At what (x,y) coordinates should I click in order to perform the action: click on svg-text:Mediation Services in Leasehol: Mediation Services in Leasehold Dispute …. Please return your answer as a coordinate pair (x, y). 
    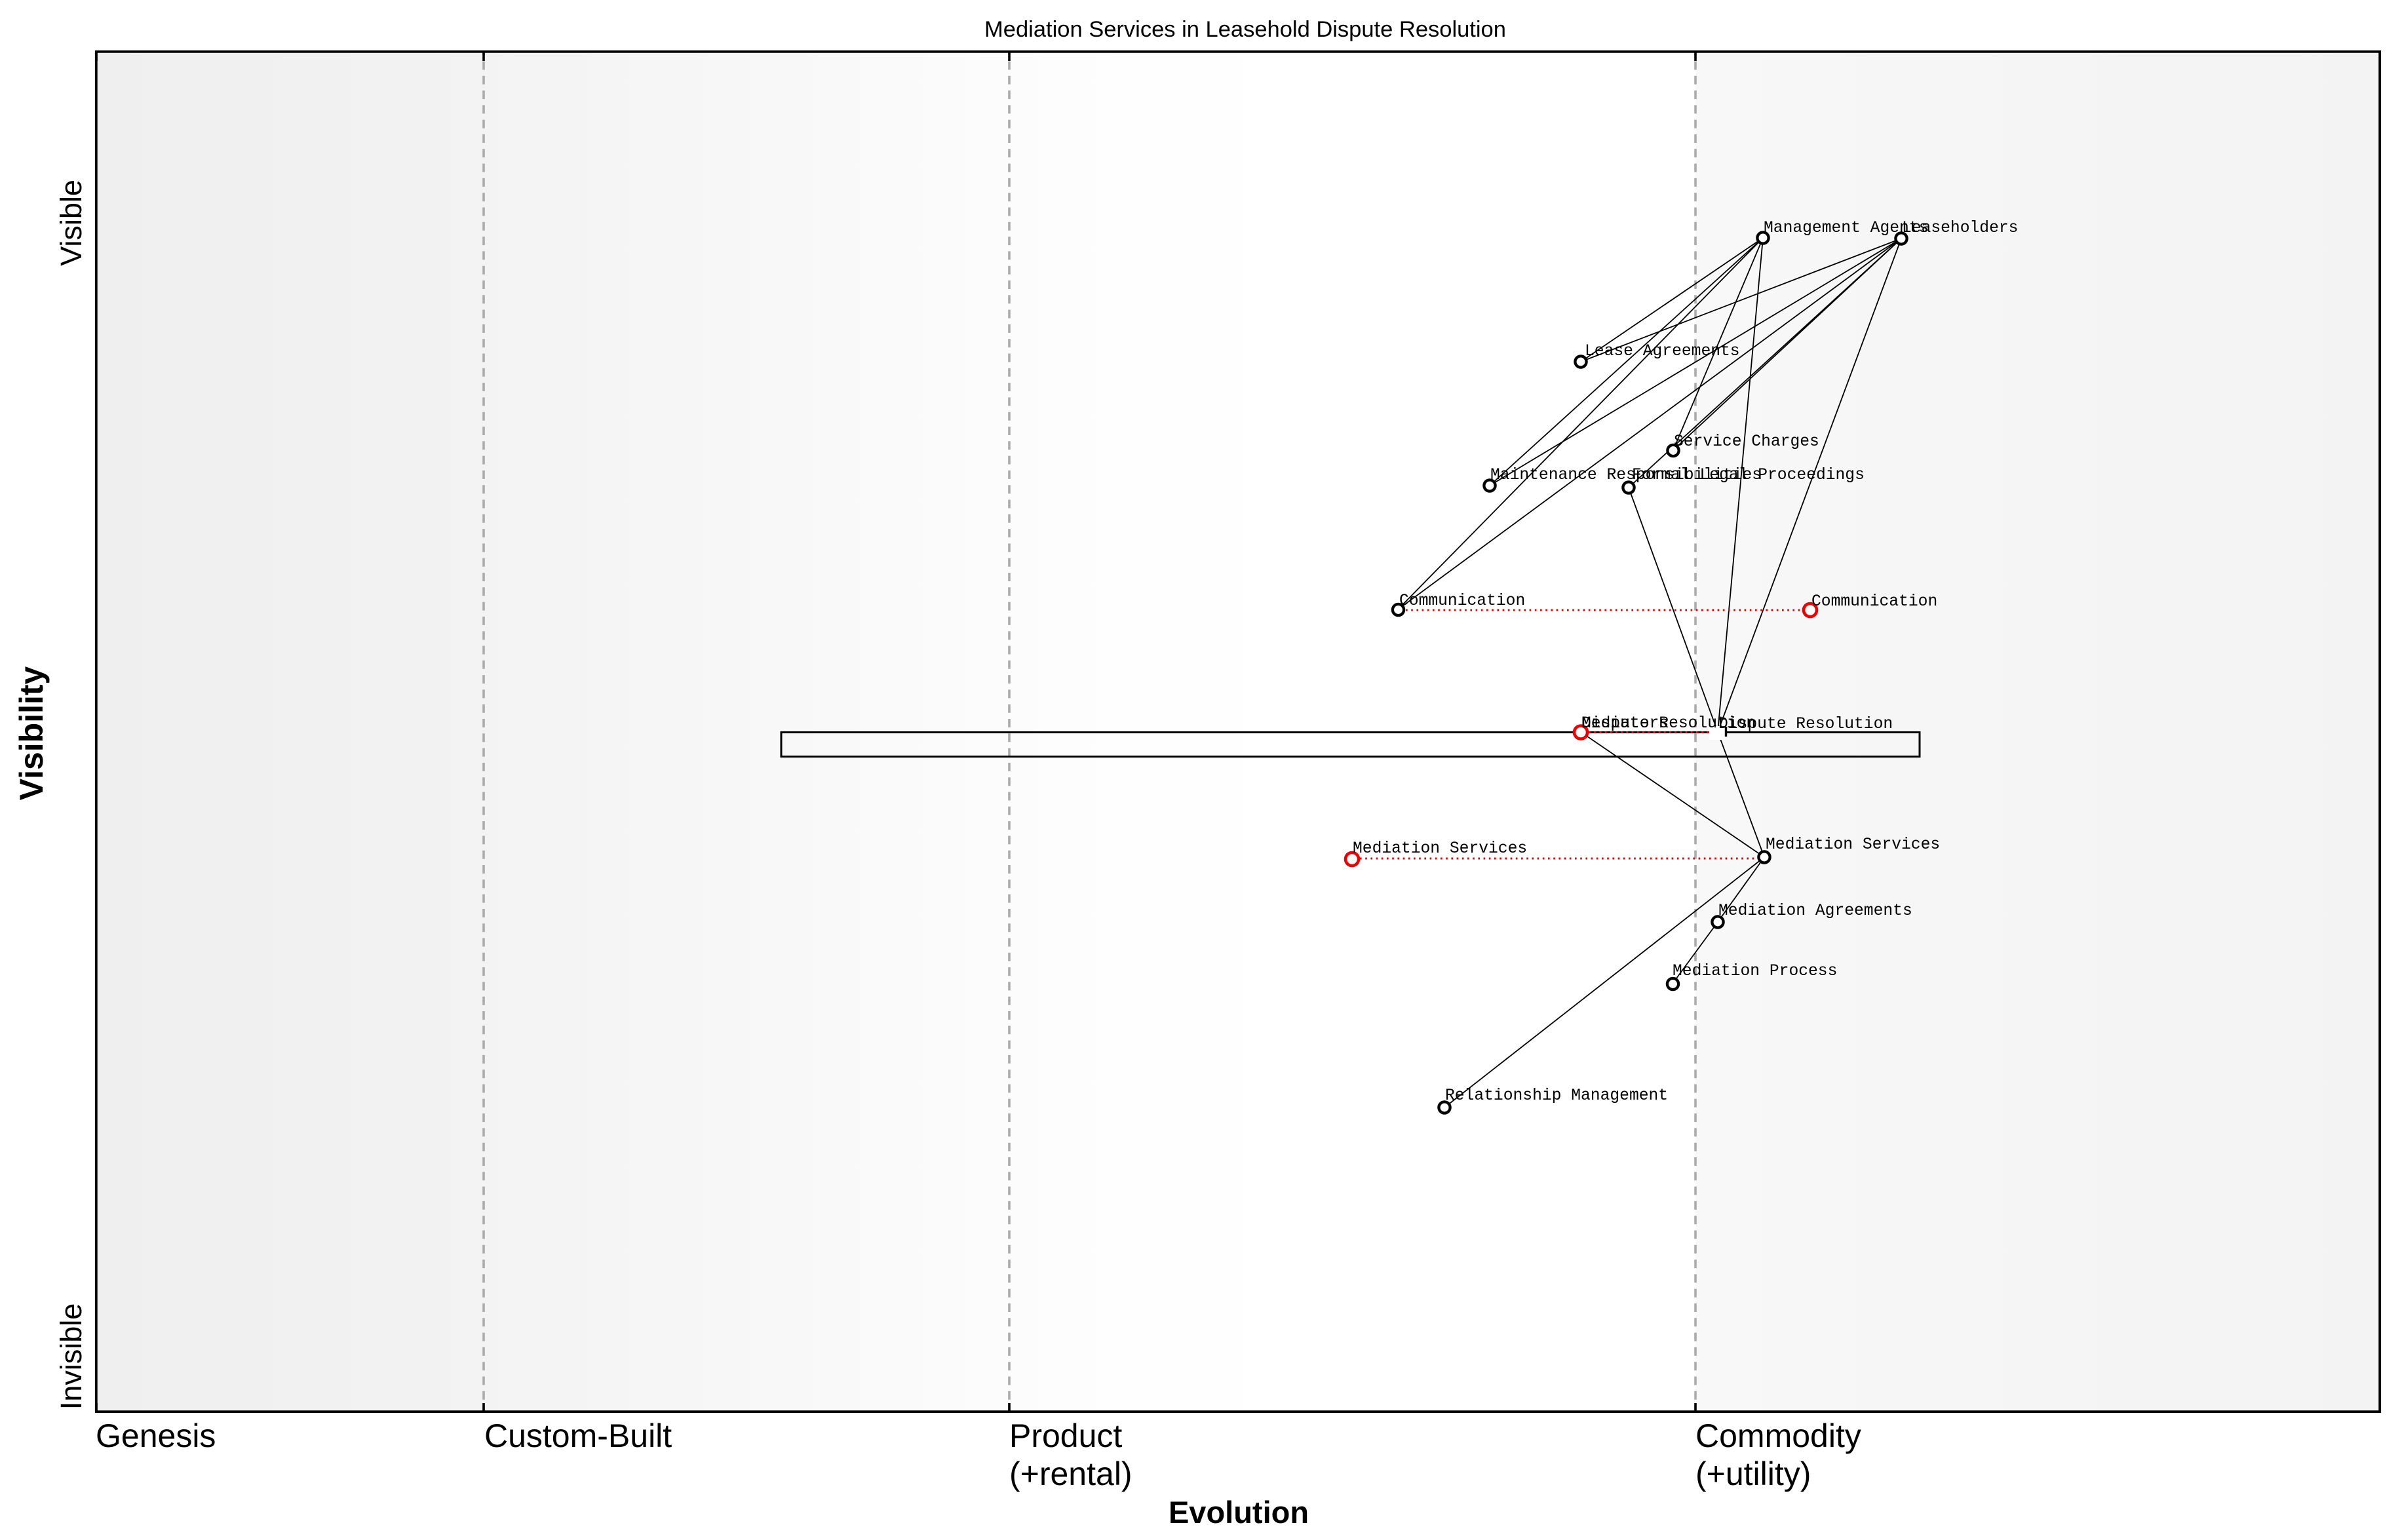
    Looking at the image, I should click on (1245, 29).